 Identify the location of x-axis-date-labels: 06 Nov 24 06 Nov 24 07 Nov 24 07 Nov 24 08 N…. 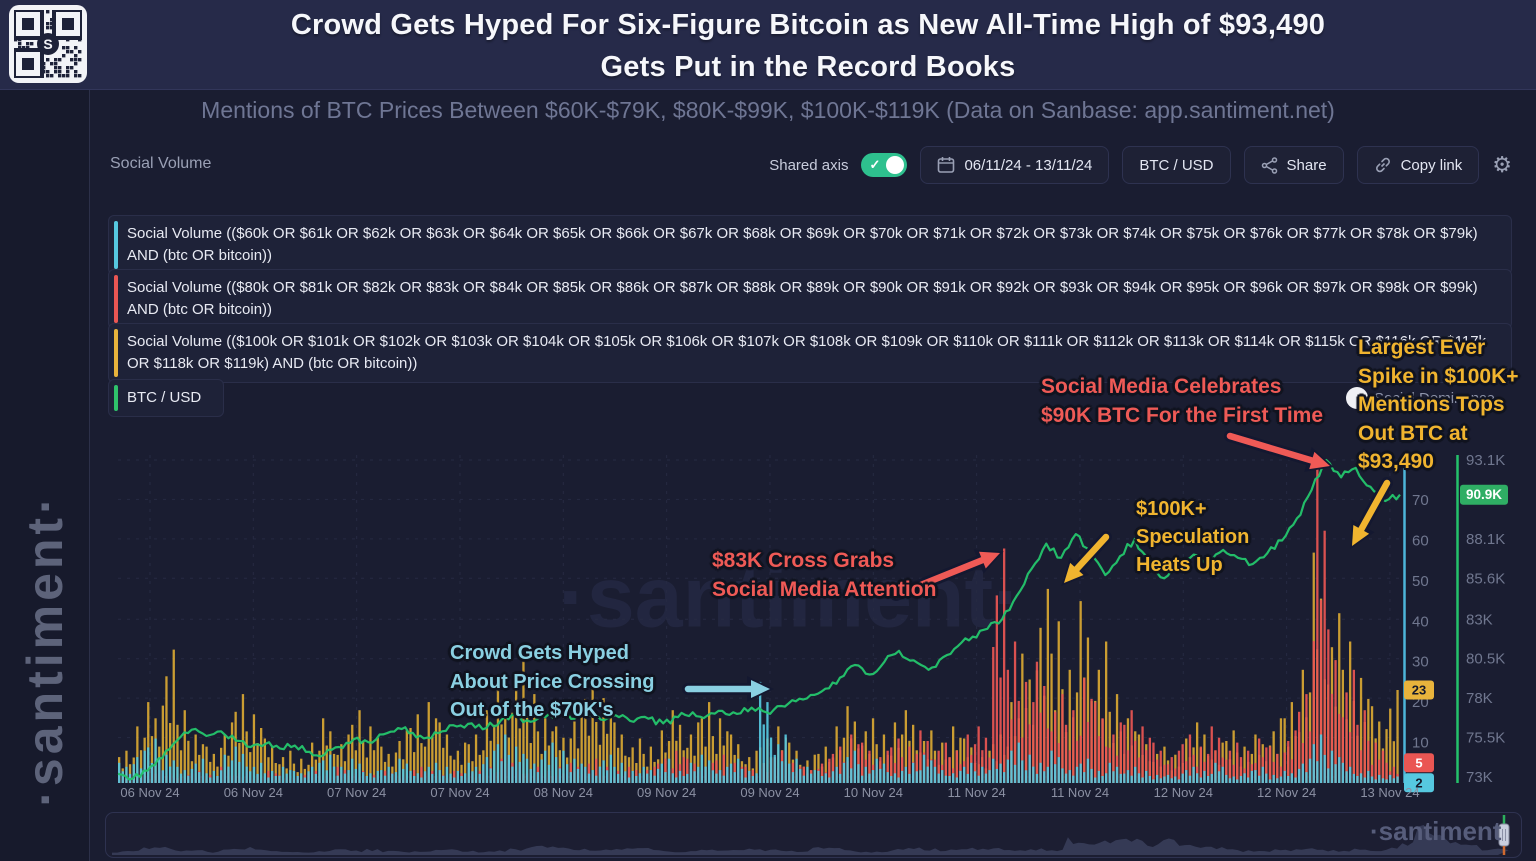
(768, 794).